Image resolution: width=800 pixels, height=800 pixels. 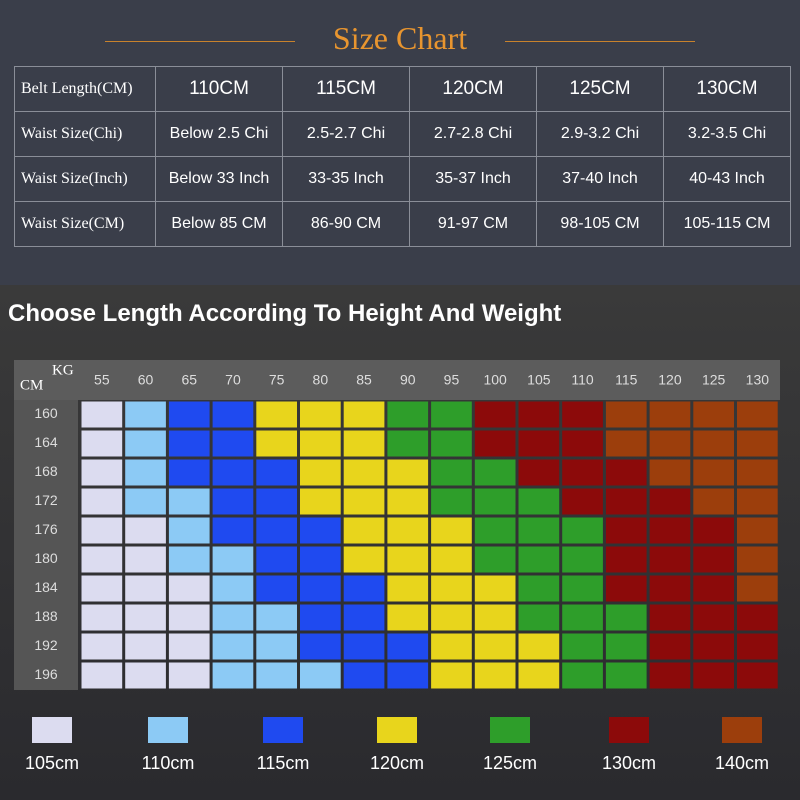 I want to click on height-label: 196, so click(x=46, y=674).